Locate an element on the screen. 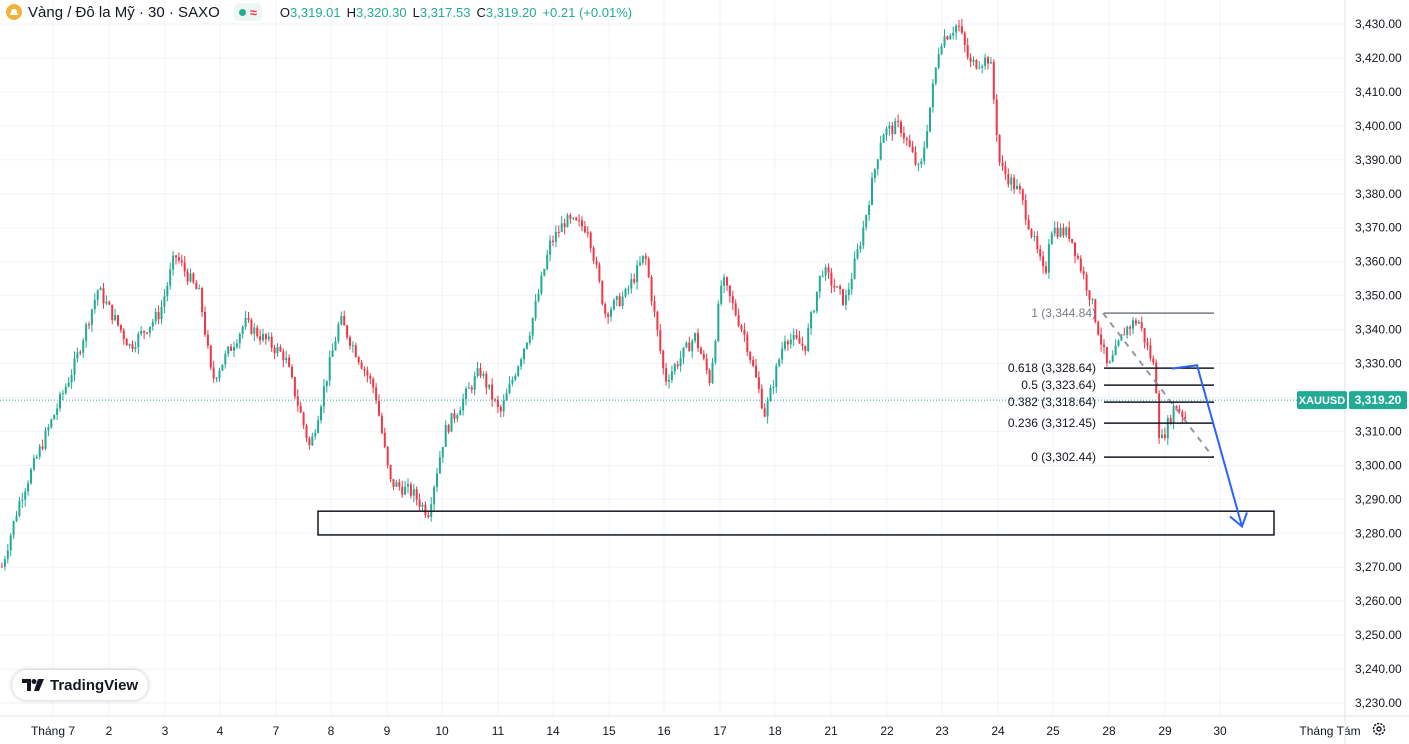 The width and height of the screenshot is (1409, 744). open-label: O is located at coordinates (285, 12).